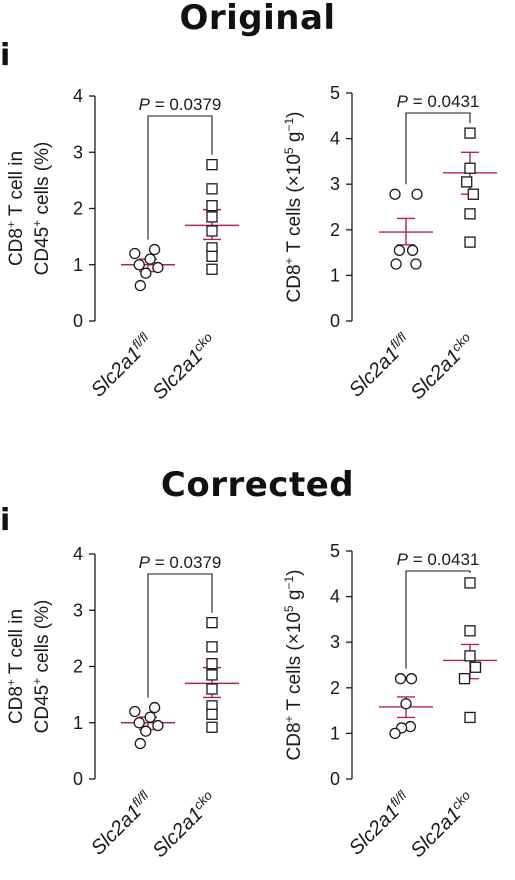  Describe the element at coordinates (5, 55) in the screenshot. I see `panel-letter-original: i` at that location.